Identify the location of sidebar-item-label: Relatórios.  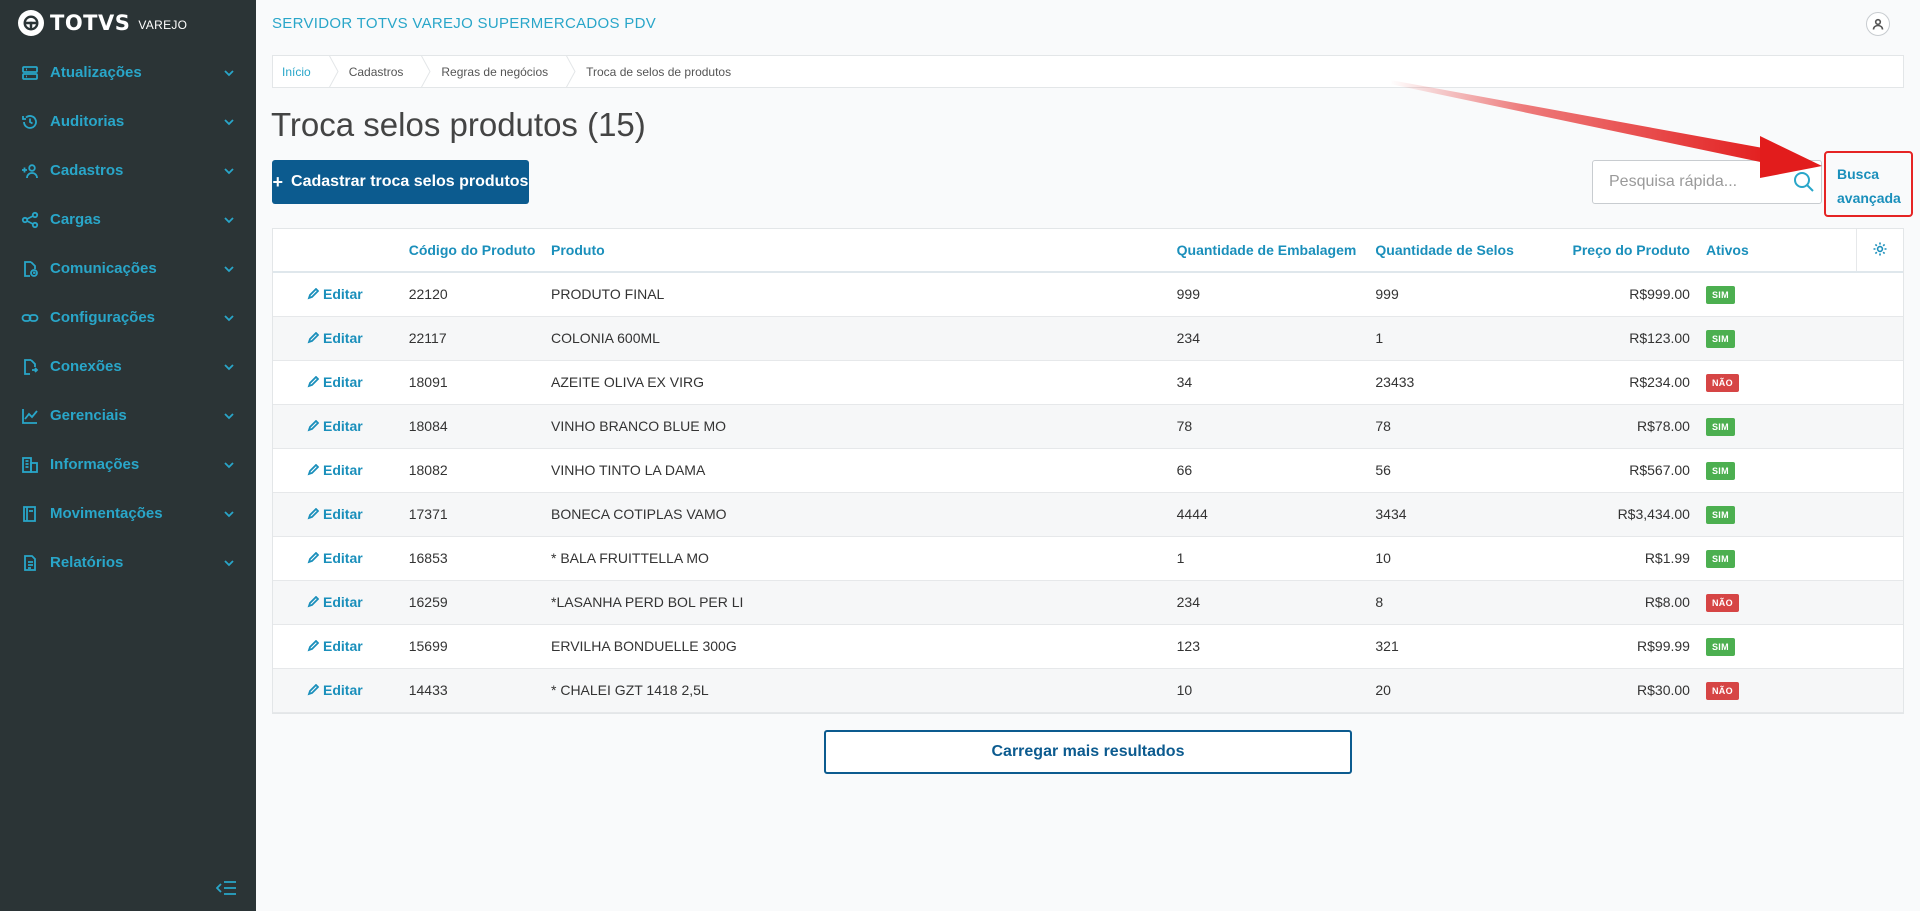
(87, 562).